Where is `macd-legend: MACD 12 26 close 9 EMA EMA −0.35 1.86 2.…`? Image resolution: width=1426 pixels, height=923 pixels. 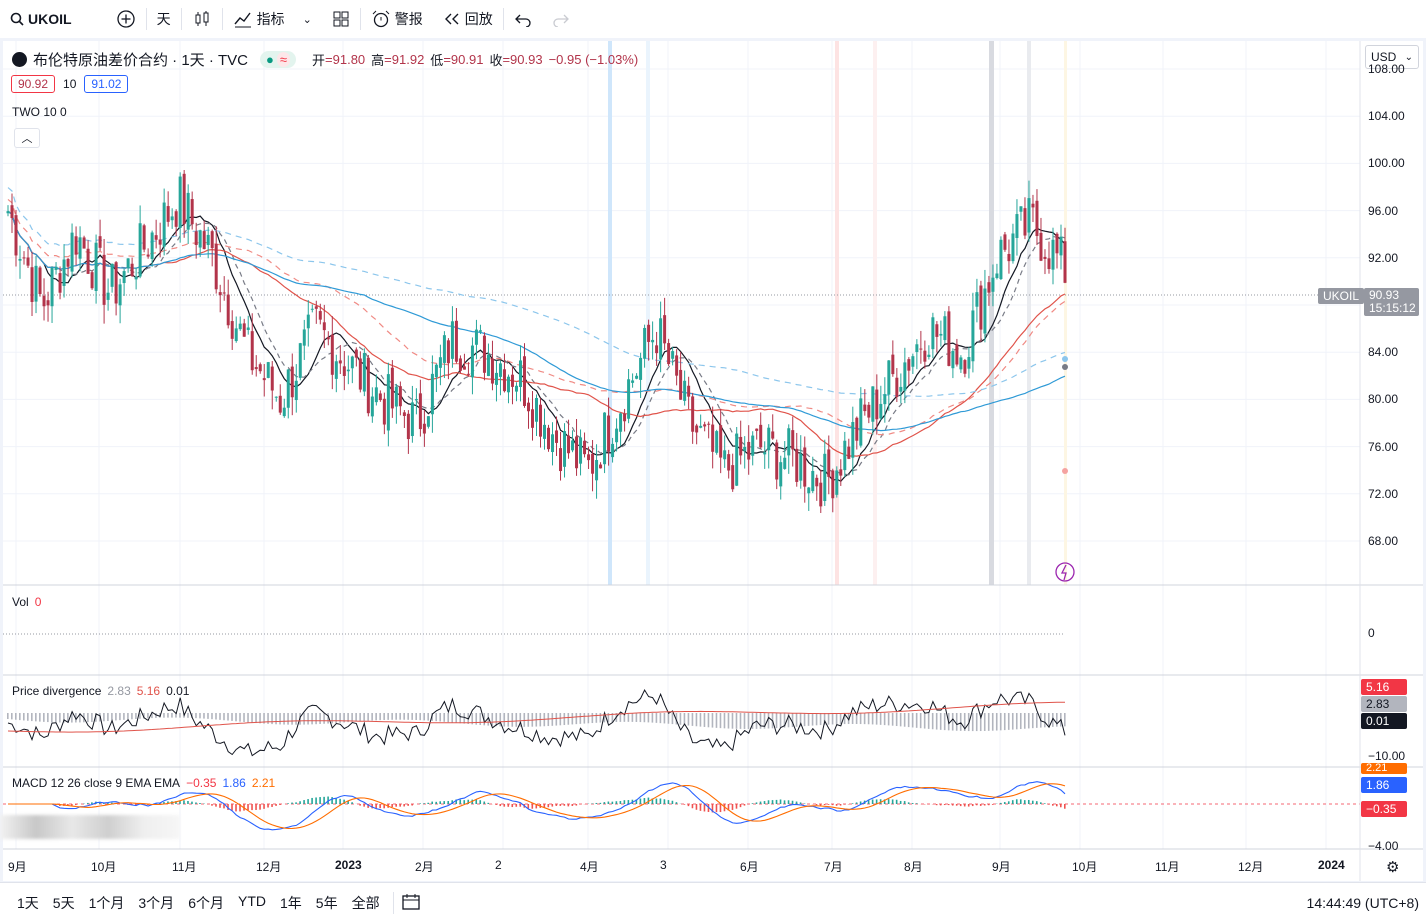 macd-legend: MACD 12 26 close 9 EMA EMA −0.35 1.86 2.… is located at coordinates (143, 783).